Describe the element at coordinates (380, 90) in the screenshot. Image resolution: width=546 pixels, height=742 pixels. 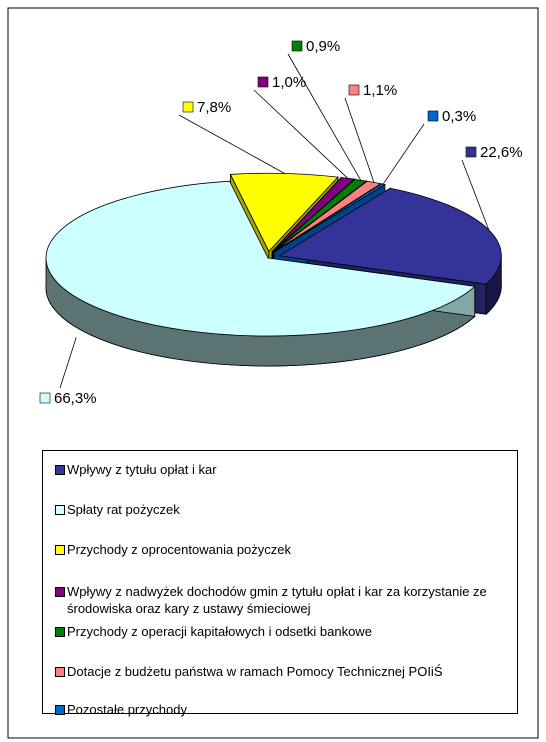
I see `data-label: 1,1%` at that location.